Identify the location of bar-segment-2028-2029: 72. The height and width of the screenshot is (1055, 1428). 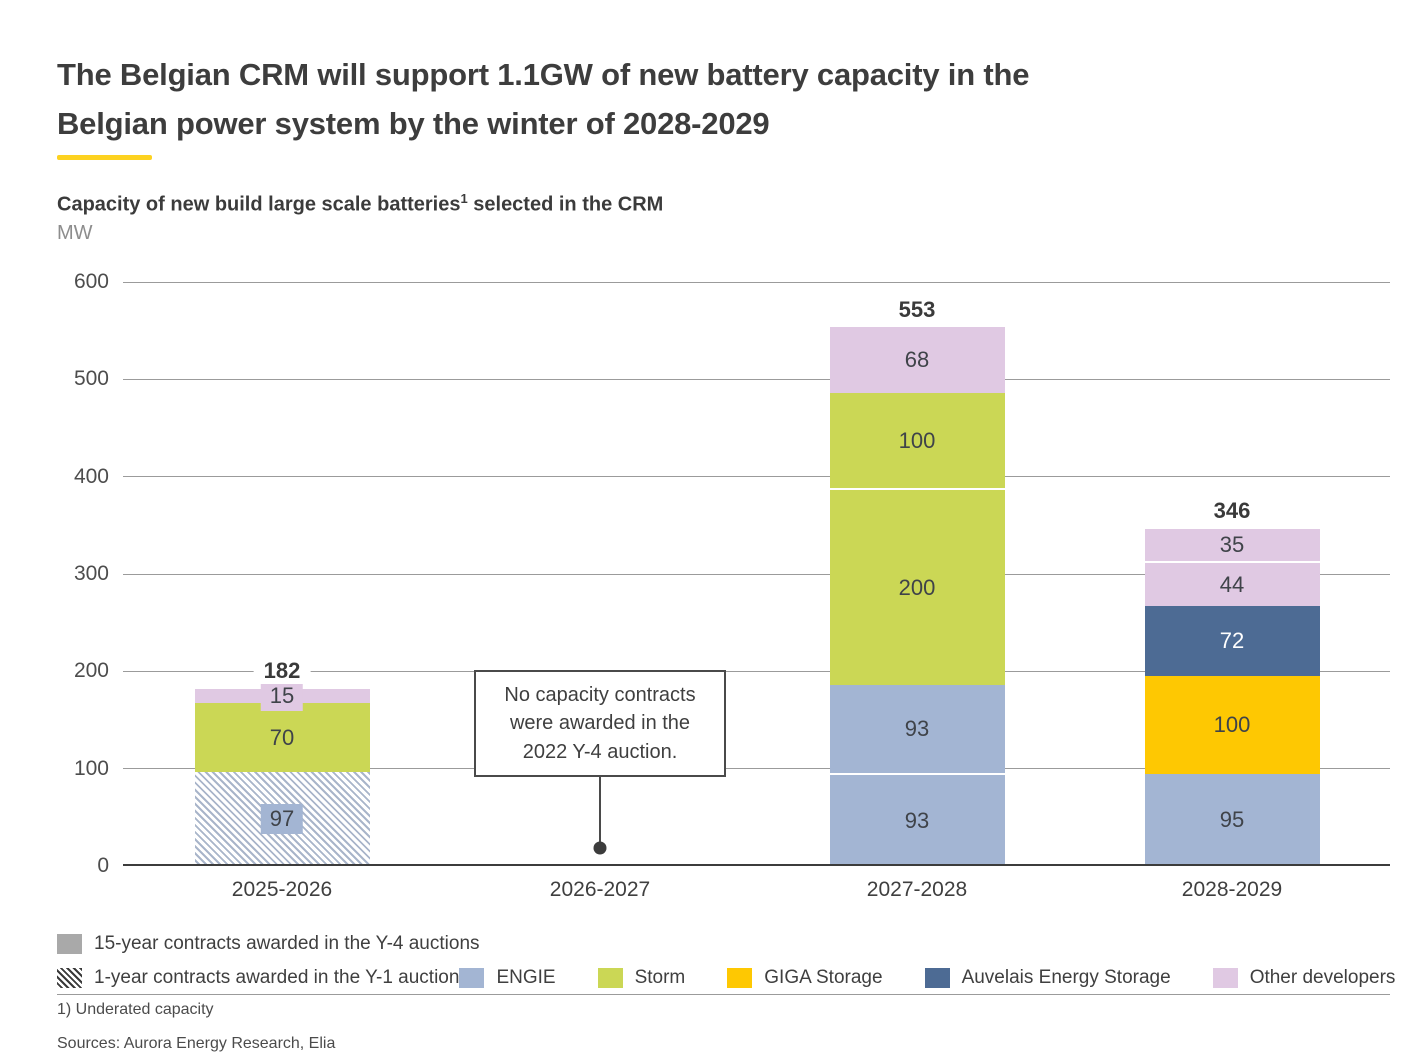
(1232, 641).